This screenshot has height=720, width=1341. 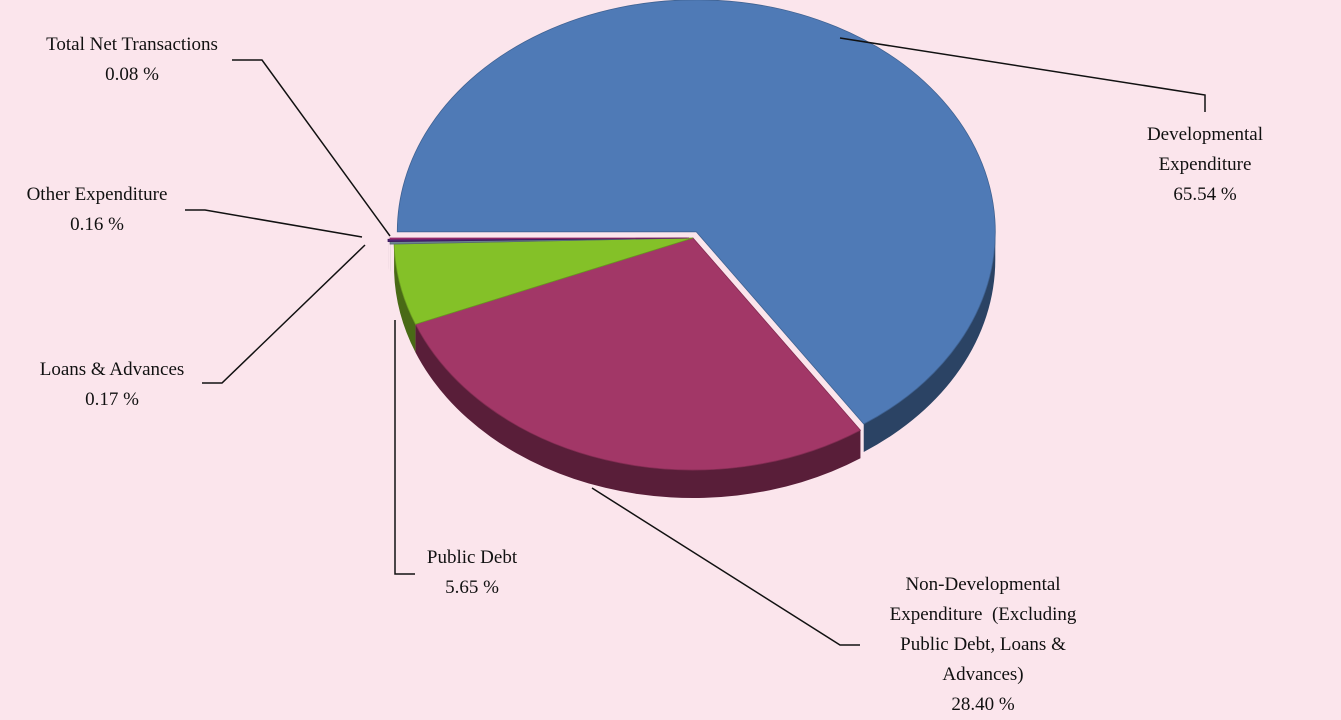 What do you see at coordinates (472, 558) in the screenshot?
I see `category-label: Public Debt` at bounding box center [472, 558].